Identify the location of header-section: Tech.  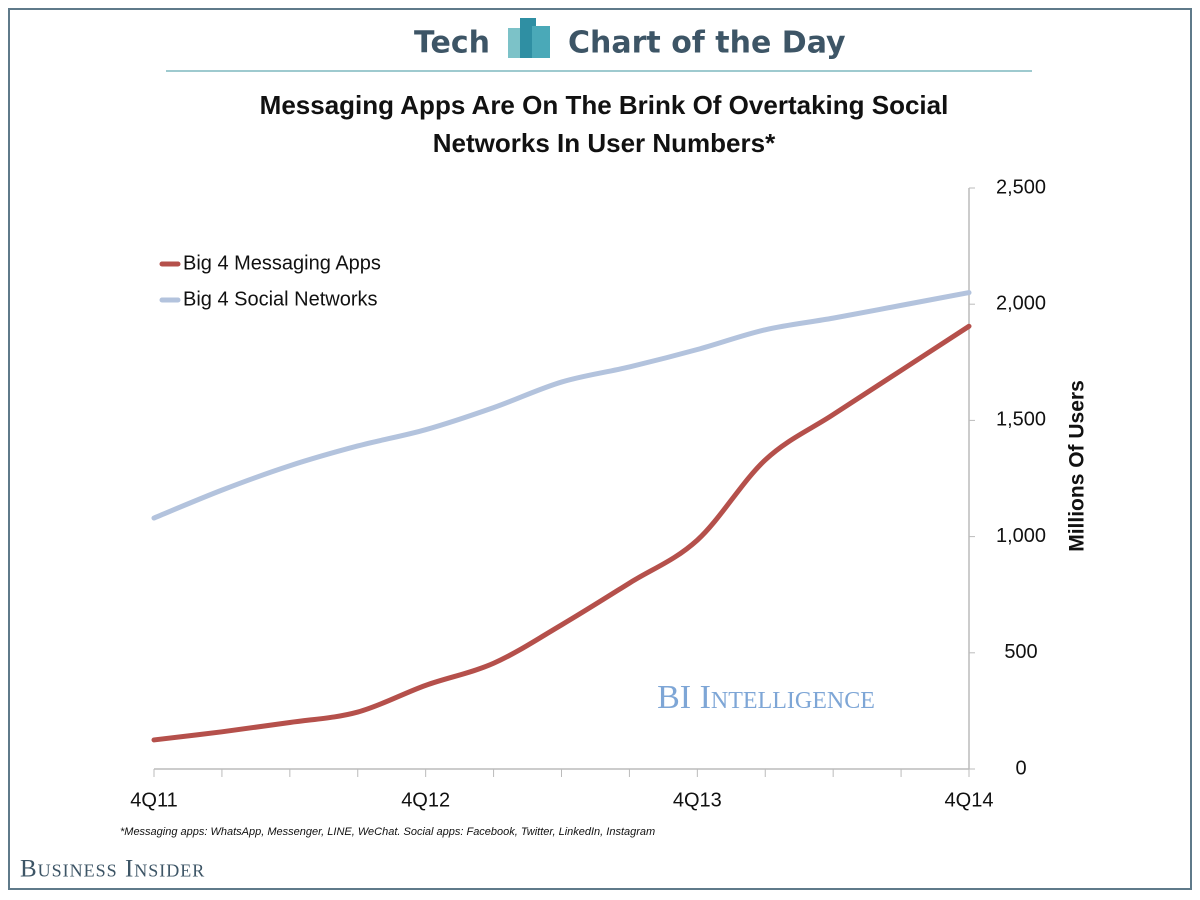
(452, 43).